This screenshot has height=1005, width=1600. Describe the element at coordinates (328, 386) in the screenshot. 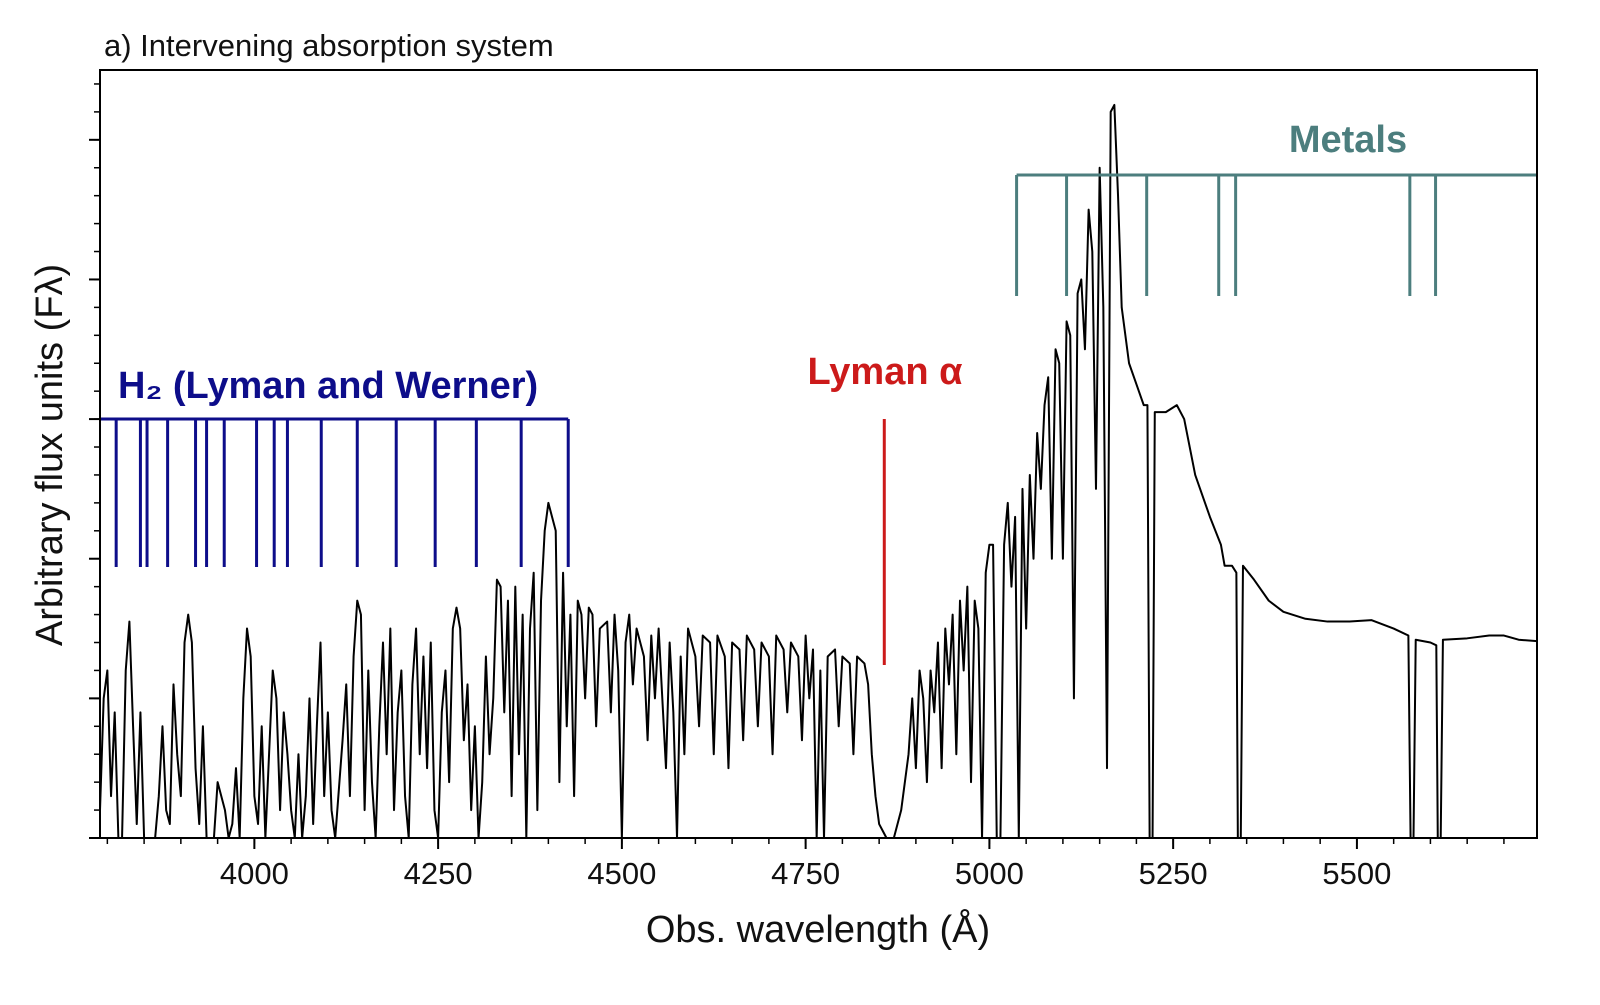

I see `marker-label: H₂ (Lyman and Werner)` at that location.